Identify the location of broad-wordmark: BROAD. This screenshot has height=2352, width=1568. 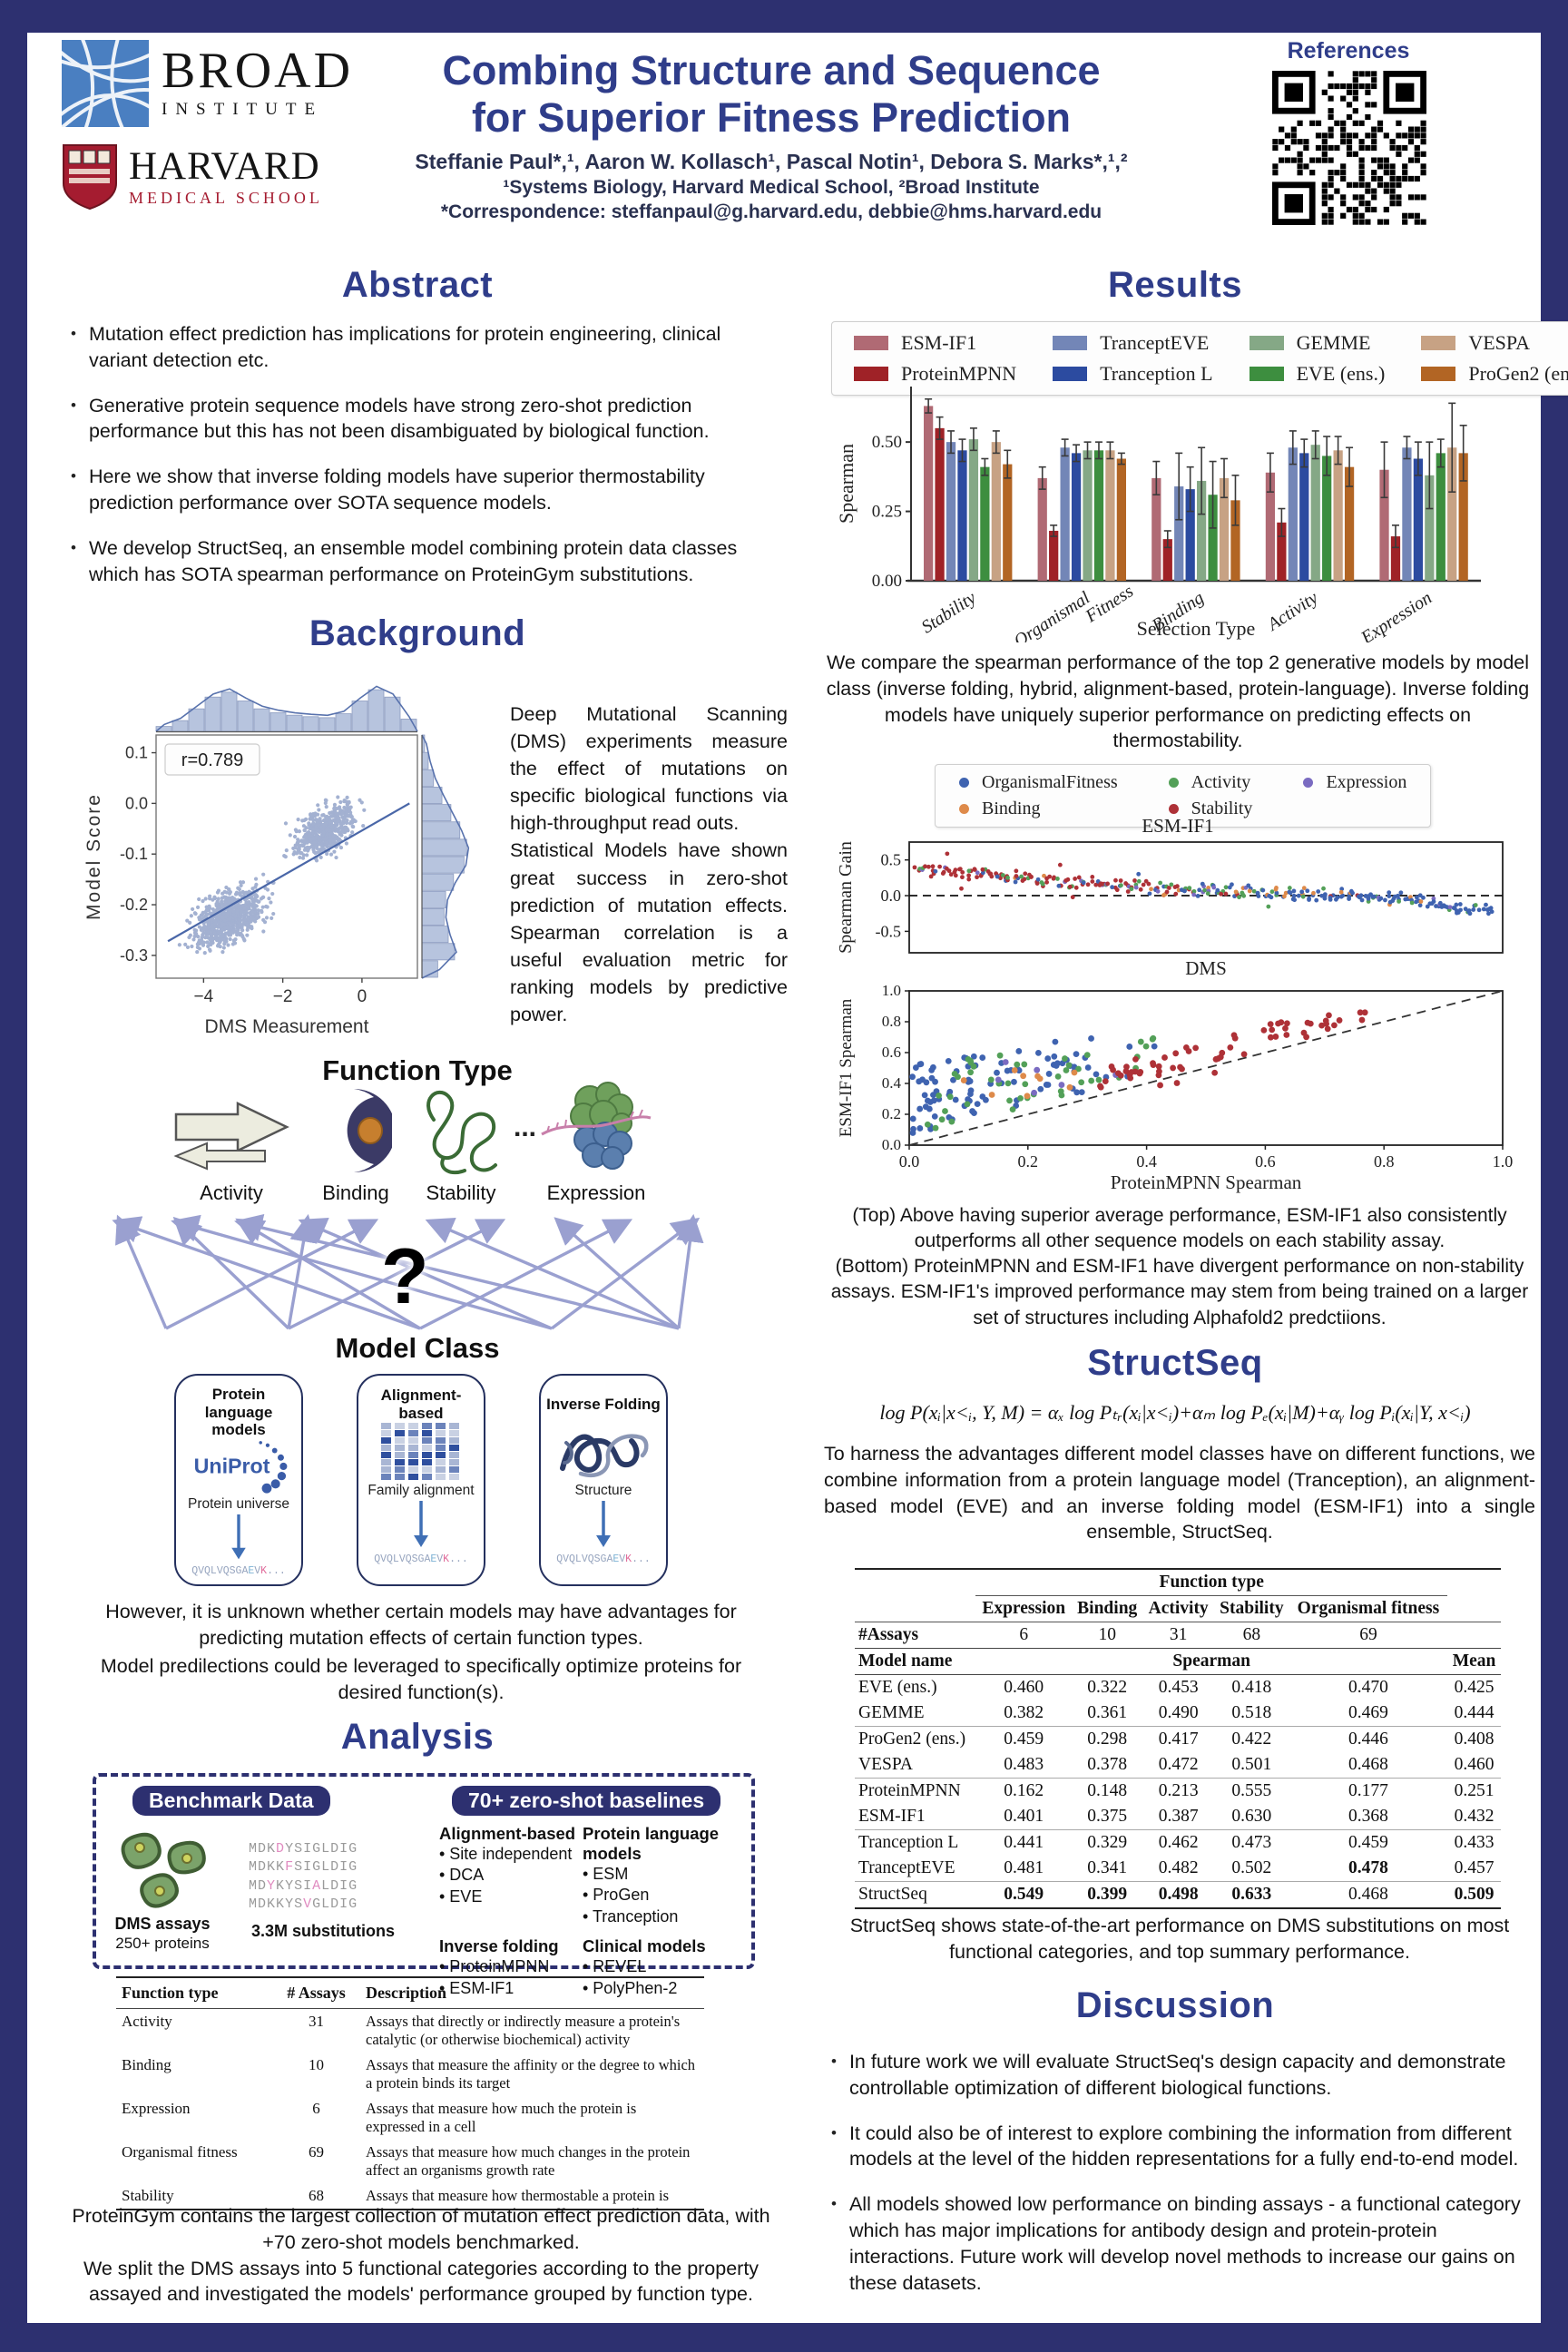
(258, 71).